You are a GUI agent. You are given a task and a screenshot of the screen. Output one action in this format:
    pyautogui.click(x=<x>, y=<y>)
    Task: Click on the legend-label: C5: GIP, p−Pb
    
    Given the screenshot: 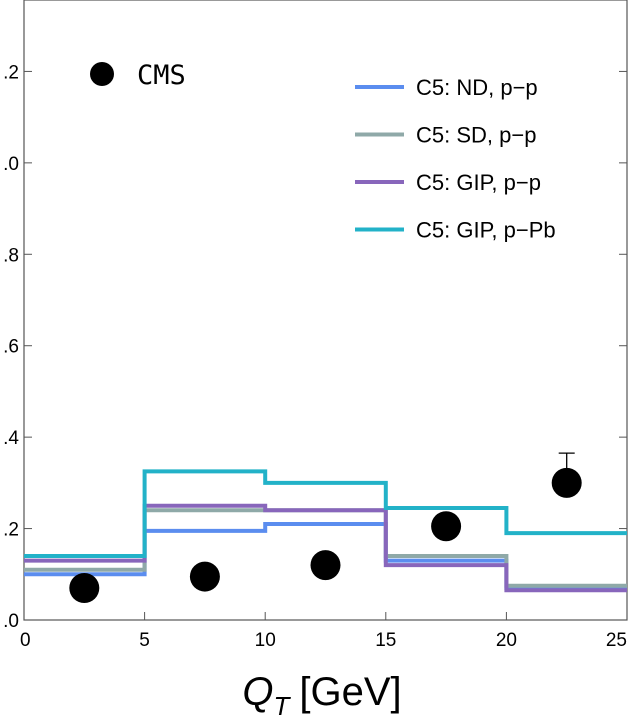 What is the action you would take?
    pyautogui.click(x=486, y=230)
    